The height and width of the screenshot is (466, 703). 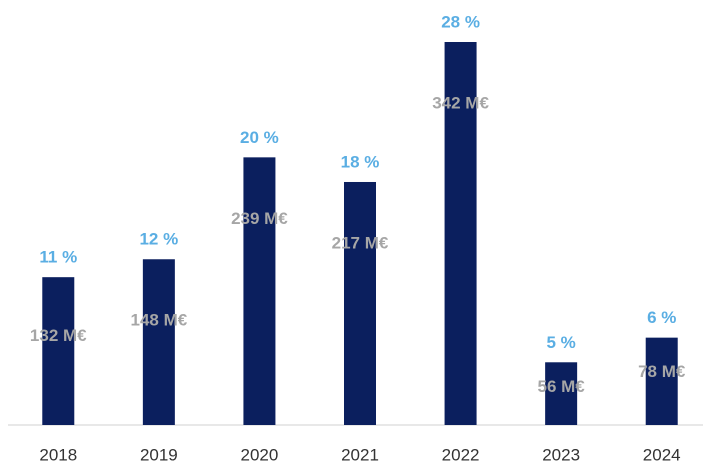 What do you see at coordinates (360, 454) in the screenshot?
I see `x-tick-label: 2021` at bounding box center [360, 454].